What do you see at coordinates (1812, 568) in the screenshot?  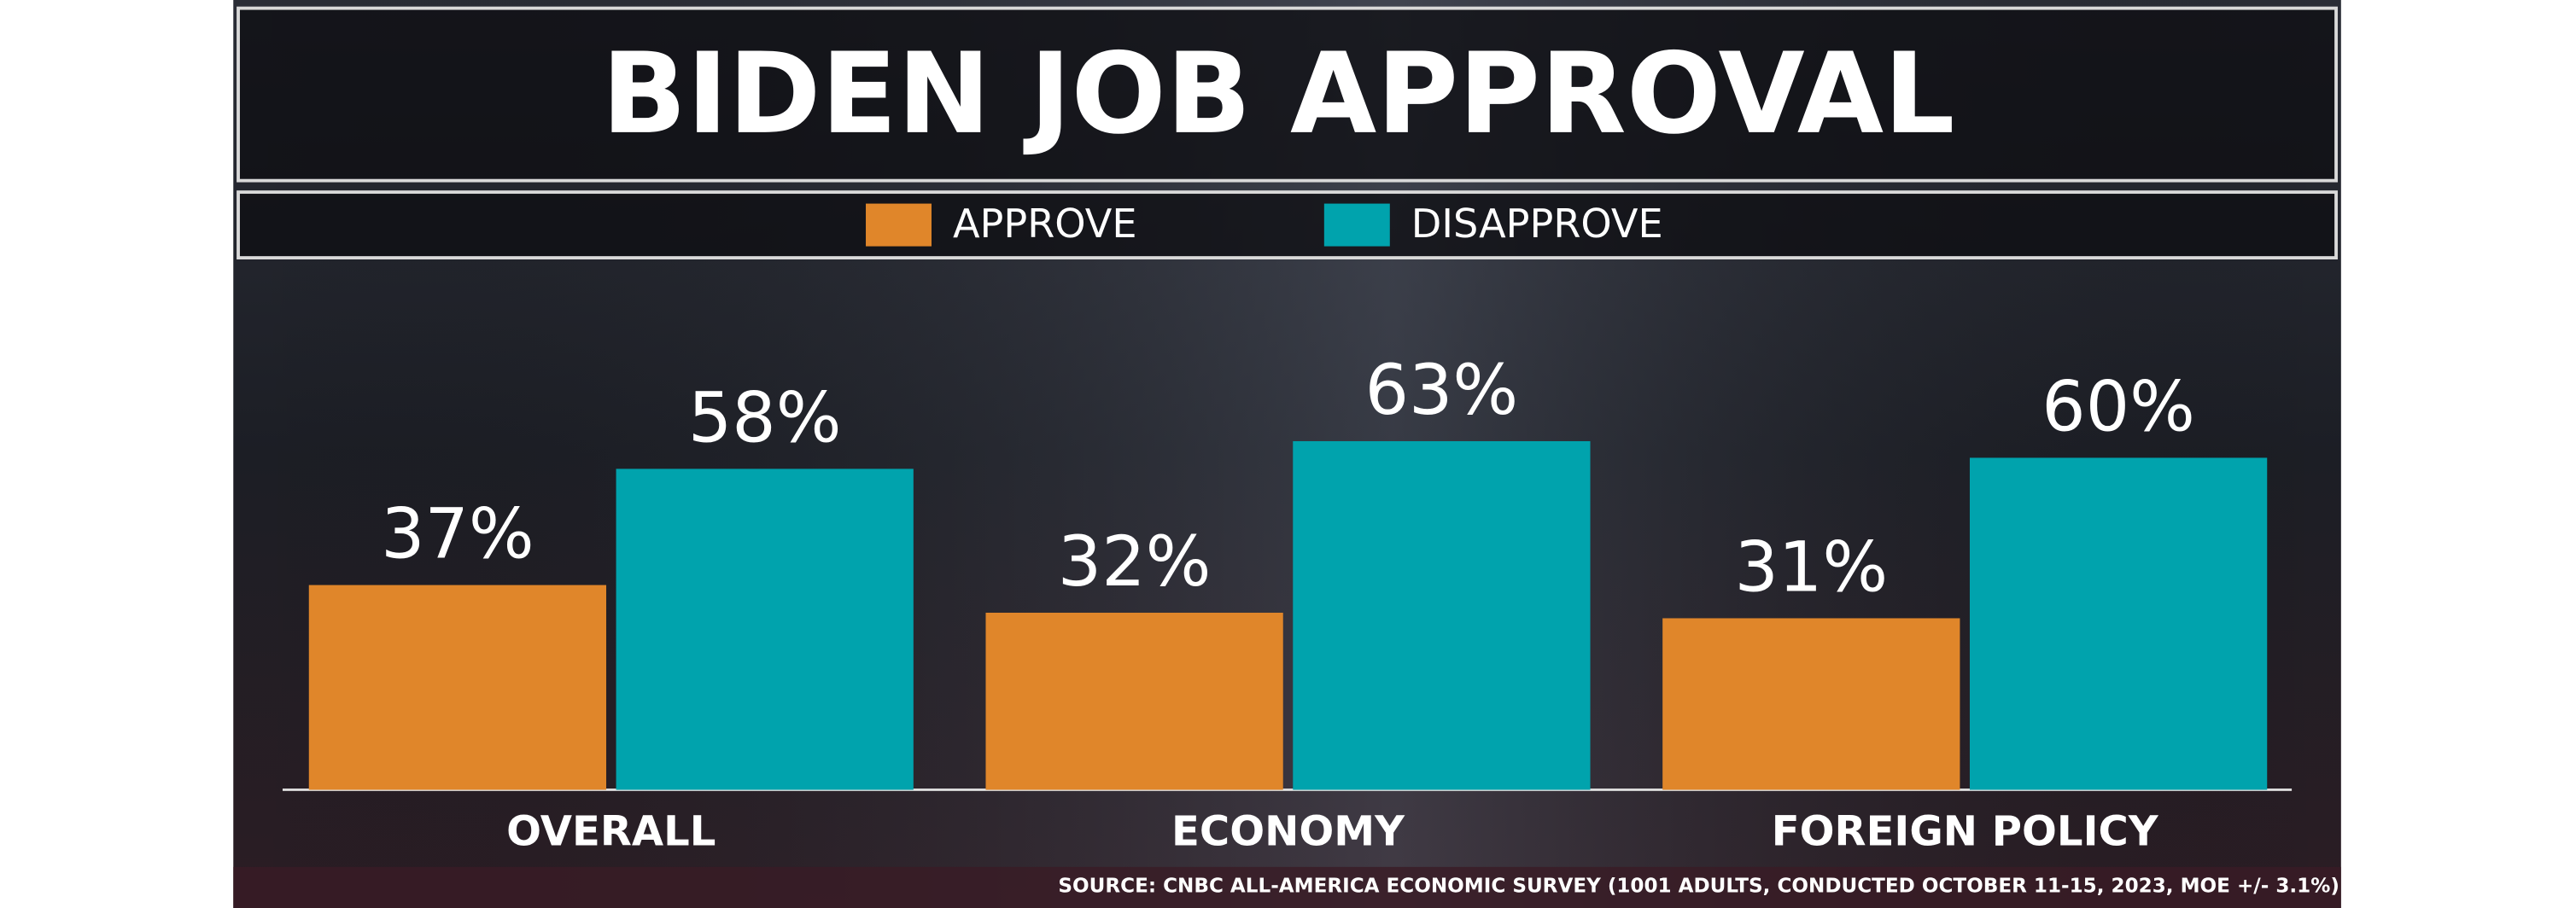 I see `value-label: 31%` at bounding box center [1812, 568].